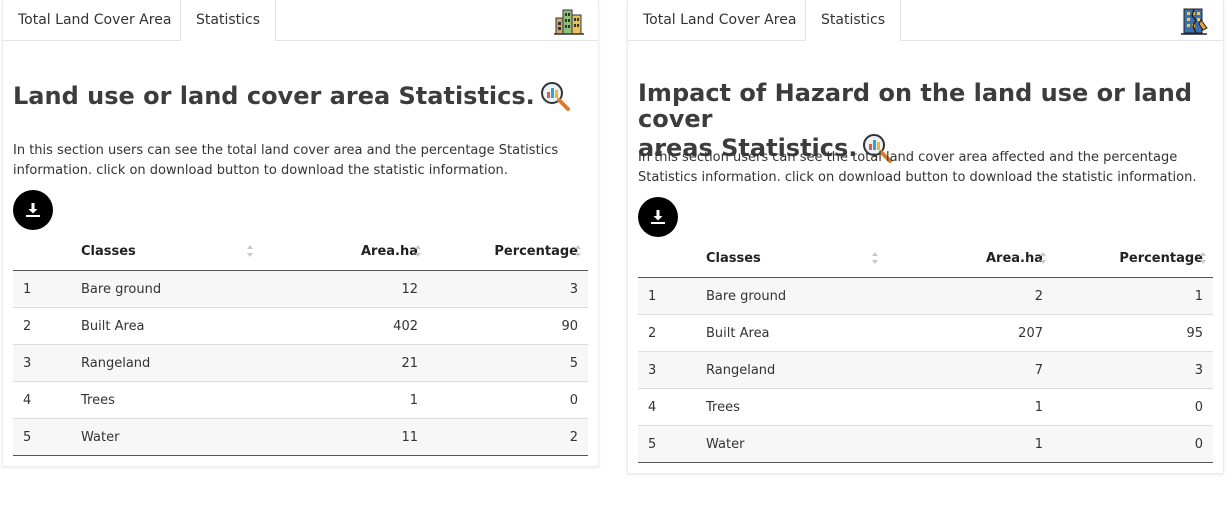 Image resolution: width=1230 pixels, height=526 pixels. What do you see at coordinates (967, 370) in the screenshot?
I see `area-cell: 7` at bounding box center [967, 370].